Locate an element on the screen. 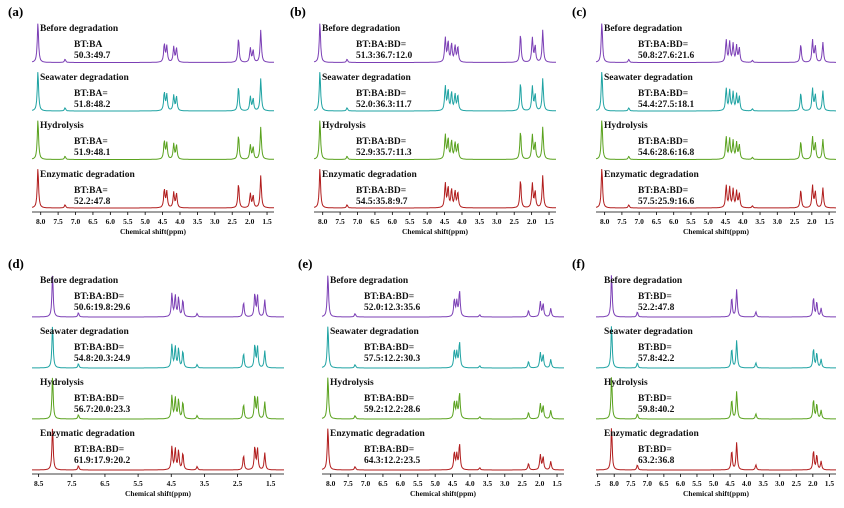  composition-ratio: BT:BA:BD= 61.9:17.9:20.2 is located at coordinates (102, 456).